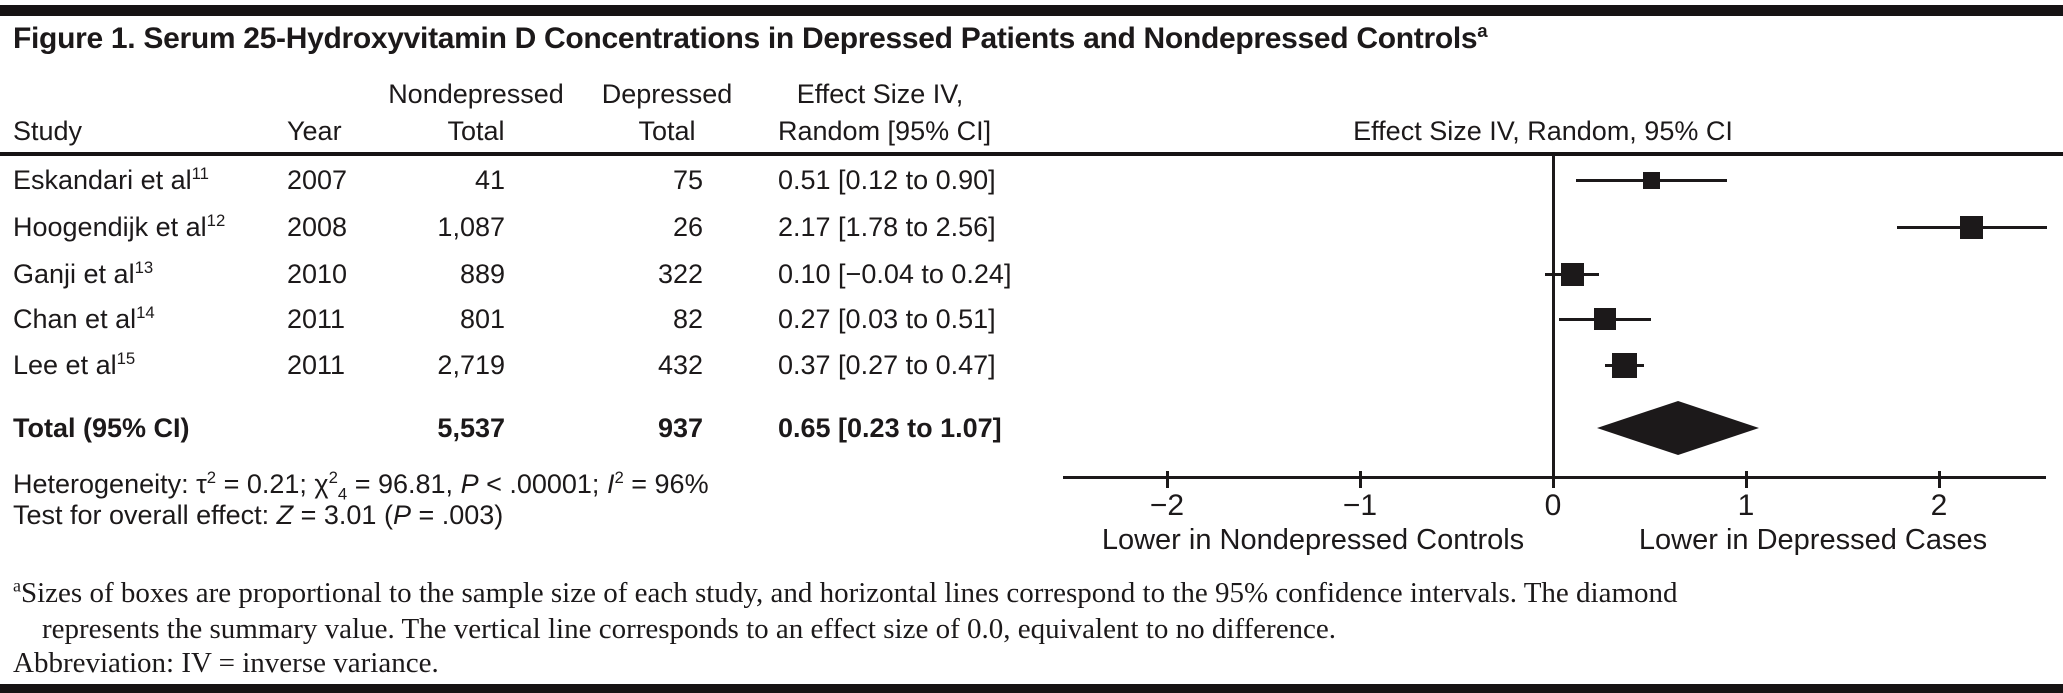 The height and width of the screenshot is (693, 2063). What do you see at coordinates (144, 267) in the screenshot?
I see `reference-superscript: 13` at bounding box center [144, 267].